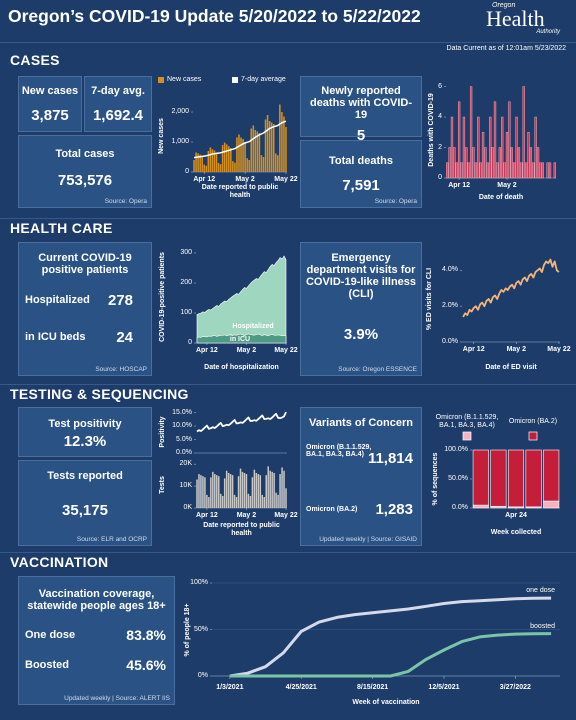 The image size is (576, 720). What do you see at coordinates (200, 629) in the screenshot?
I see `y-tick-label: 50%` at bounding box center [200, 629].